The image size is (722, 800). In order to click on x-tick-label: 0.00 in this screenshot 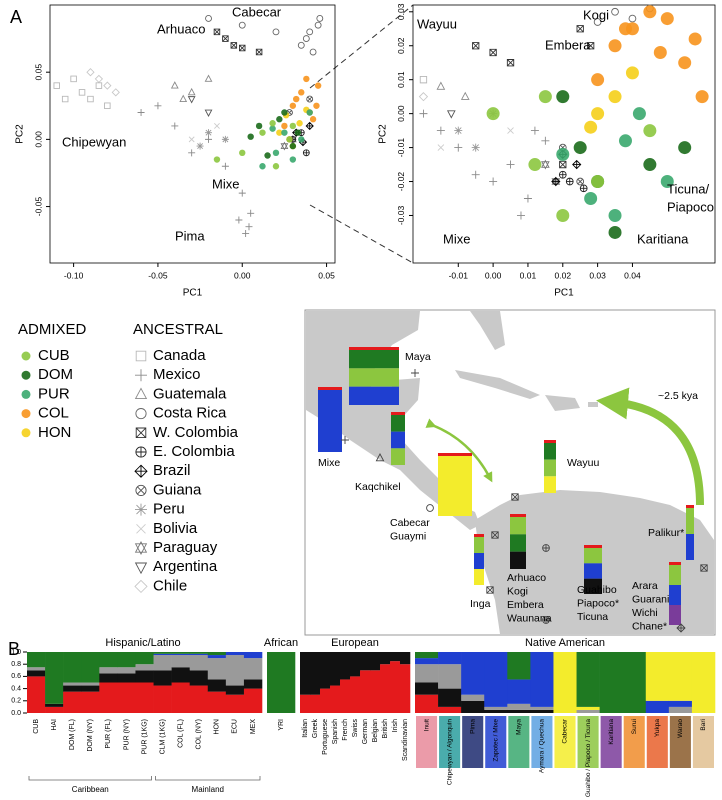, I will do `click(242, 275)`.